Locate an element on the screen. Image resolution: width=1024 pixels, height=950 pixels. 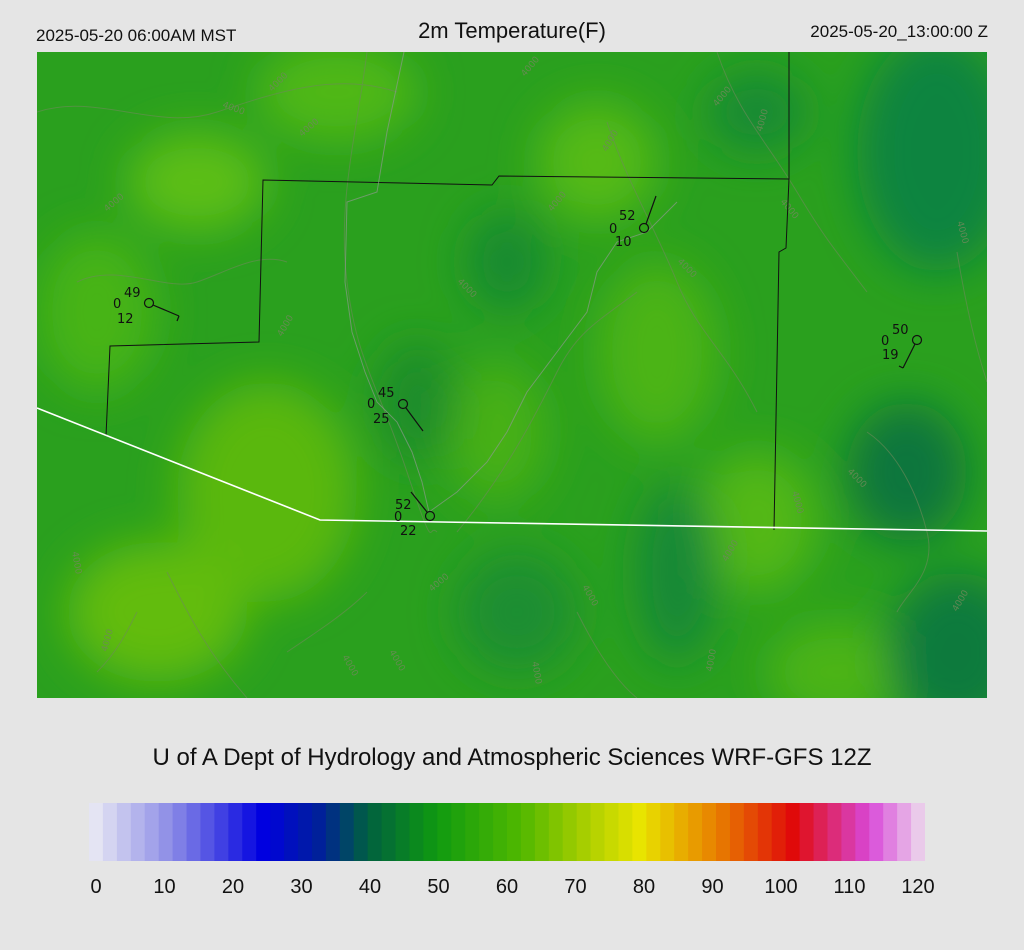
station-plot: 45 0 25 is located at coordinates (395, 409).